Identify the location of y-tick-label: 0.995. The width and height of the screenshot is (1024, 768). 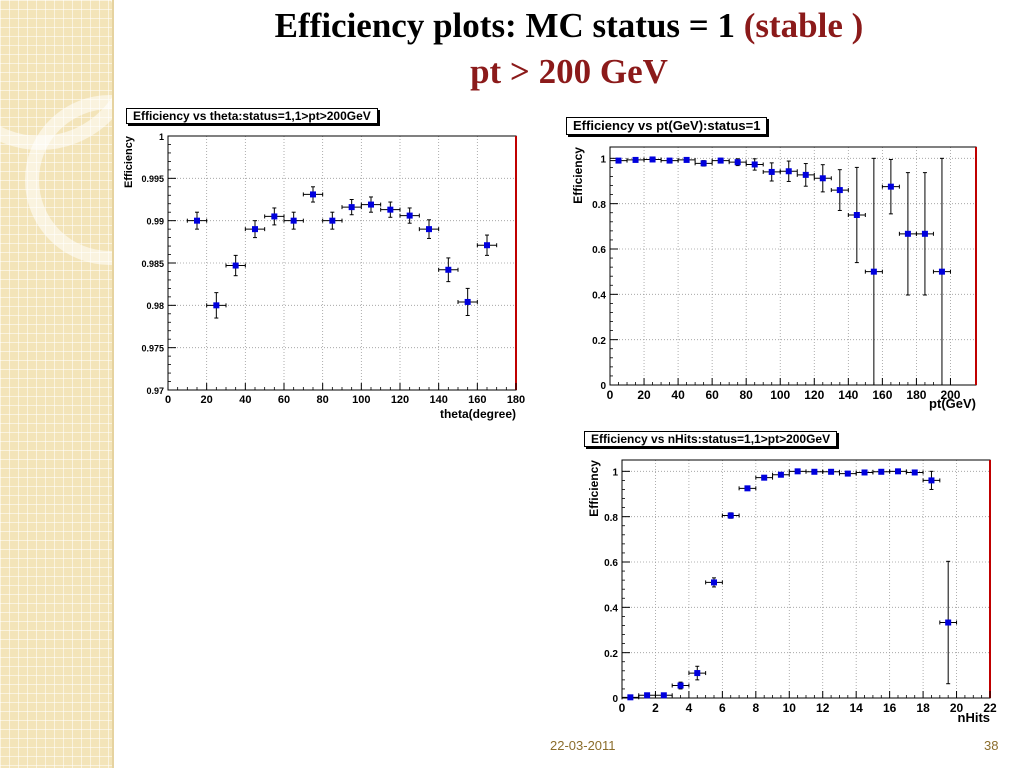
(152, 179).